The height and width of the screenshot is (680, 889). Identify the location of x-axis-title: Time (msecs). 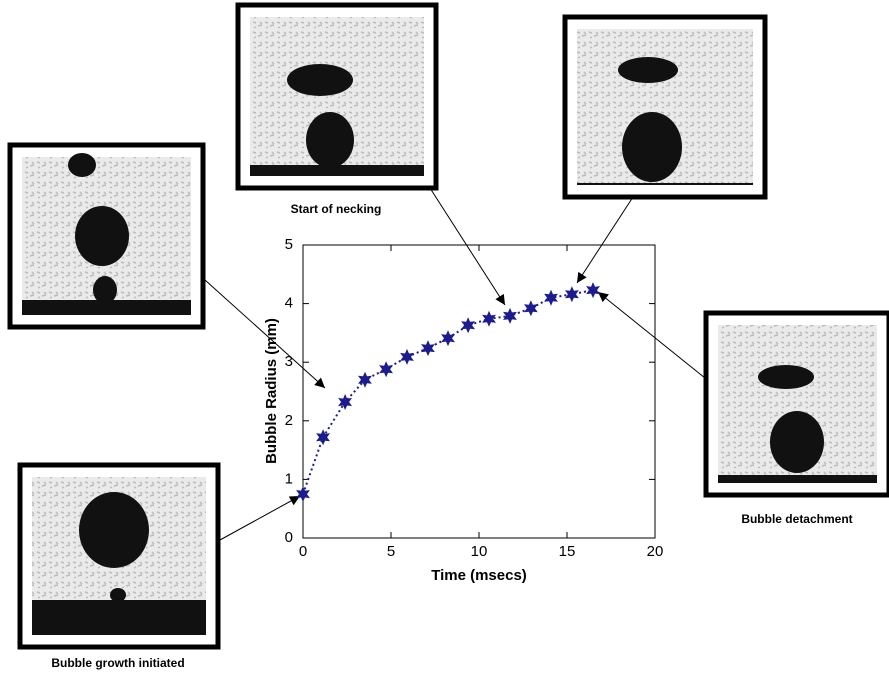
(479, 575).